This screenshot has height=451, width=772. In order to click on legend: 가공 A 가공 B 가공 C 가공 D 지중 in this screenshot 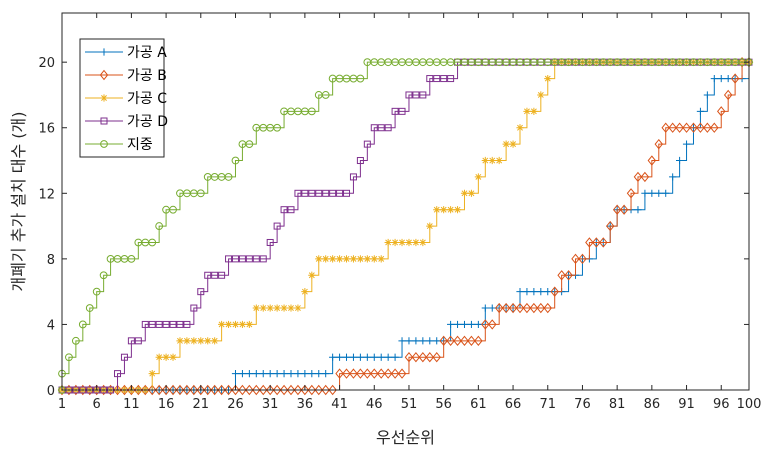, I will do `click(123, 98)`.